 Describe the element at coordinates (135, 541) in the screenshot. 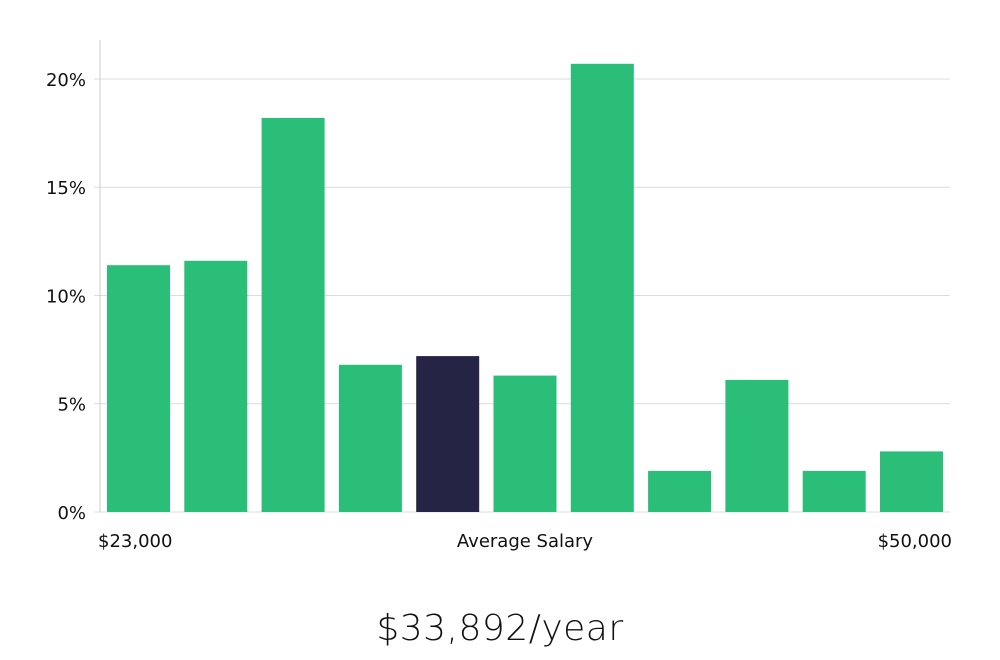

I see `x-axis-min-label: $23,000` at that location.